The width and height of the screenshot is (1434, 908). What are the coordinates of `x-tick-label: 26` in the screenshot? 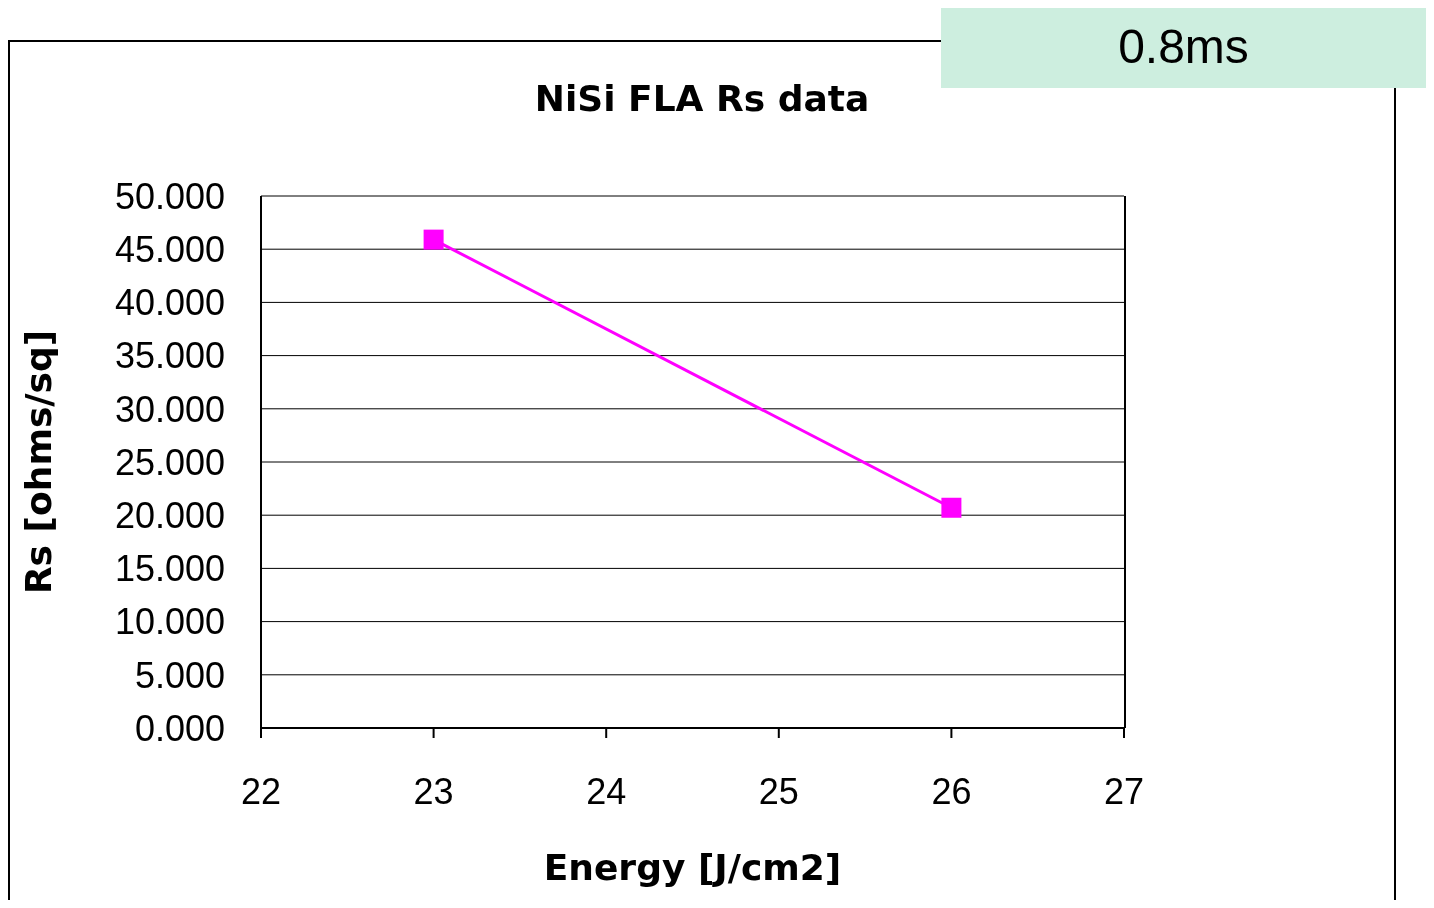 It's located at (951, 791).